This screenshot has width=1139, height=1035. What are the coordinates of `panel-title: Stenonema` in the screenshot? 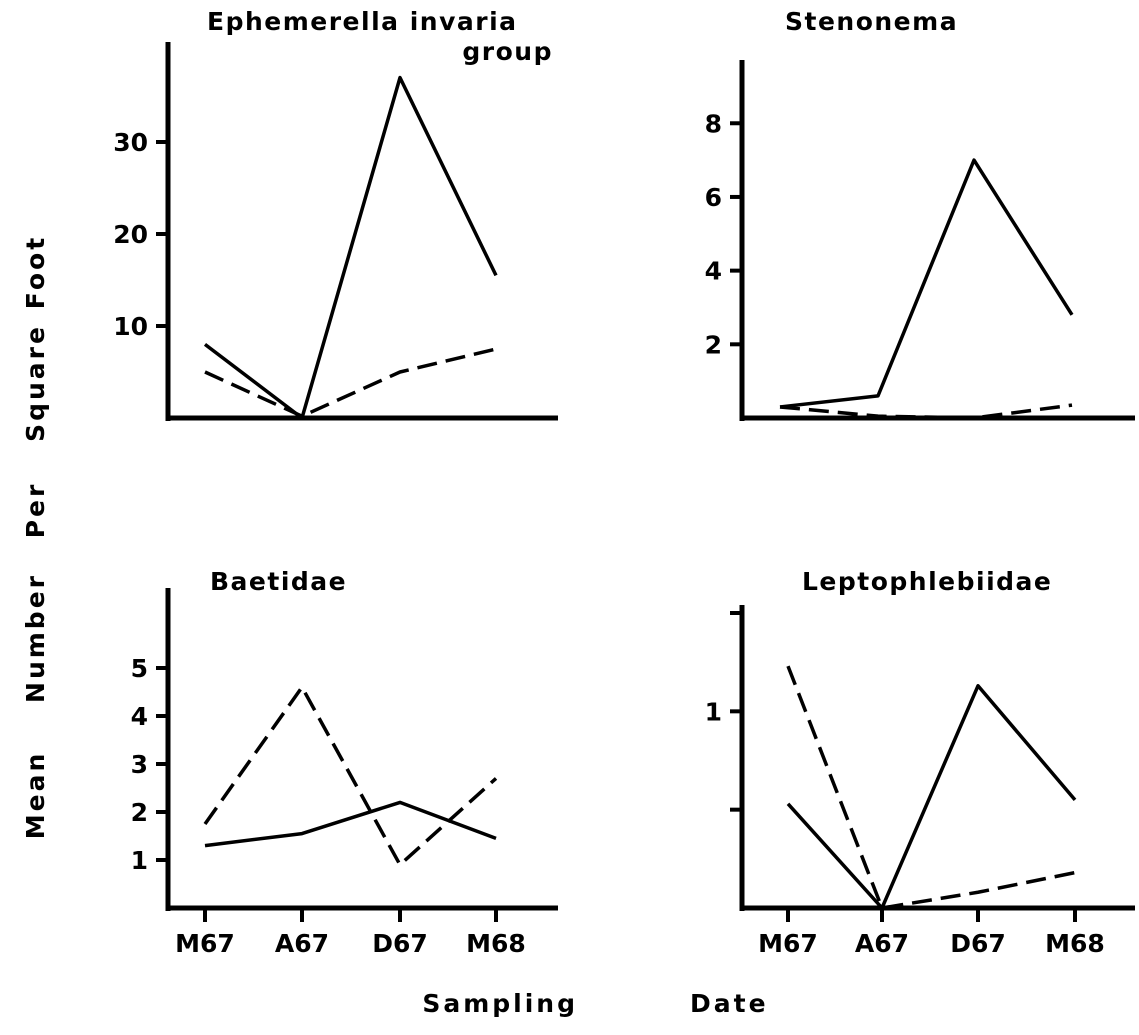 It's located at (871, 21).